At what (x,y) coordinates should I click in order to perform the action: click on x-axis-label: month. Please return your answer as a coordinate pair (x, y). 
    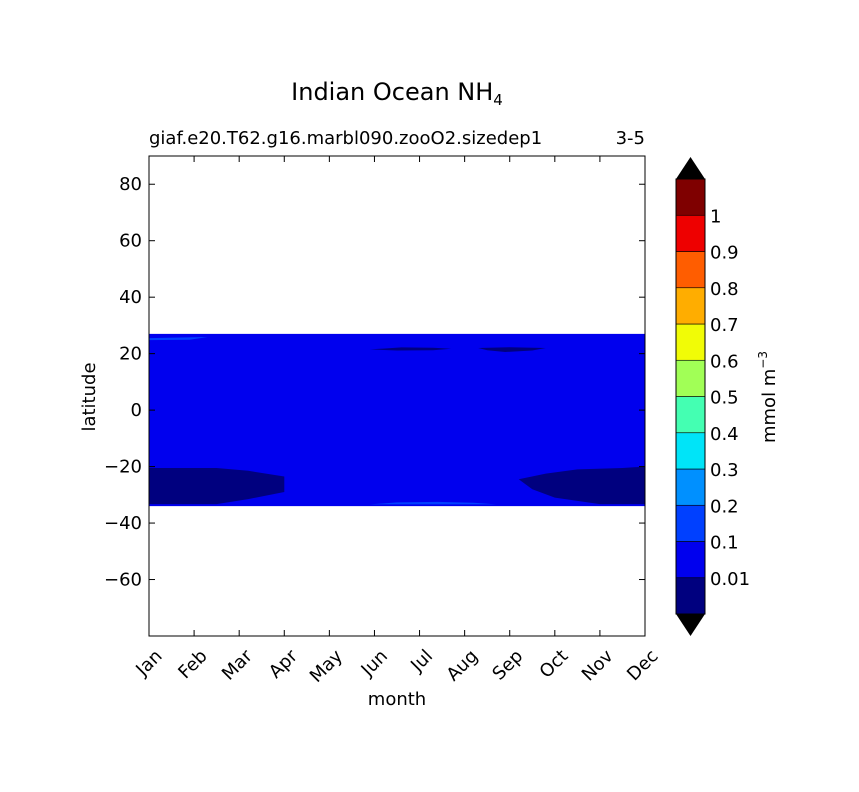
    Looking at the image, I should click on (397, 699).